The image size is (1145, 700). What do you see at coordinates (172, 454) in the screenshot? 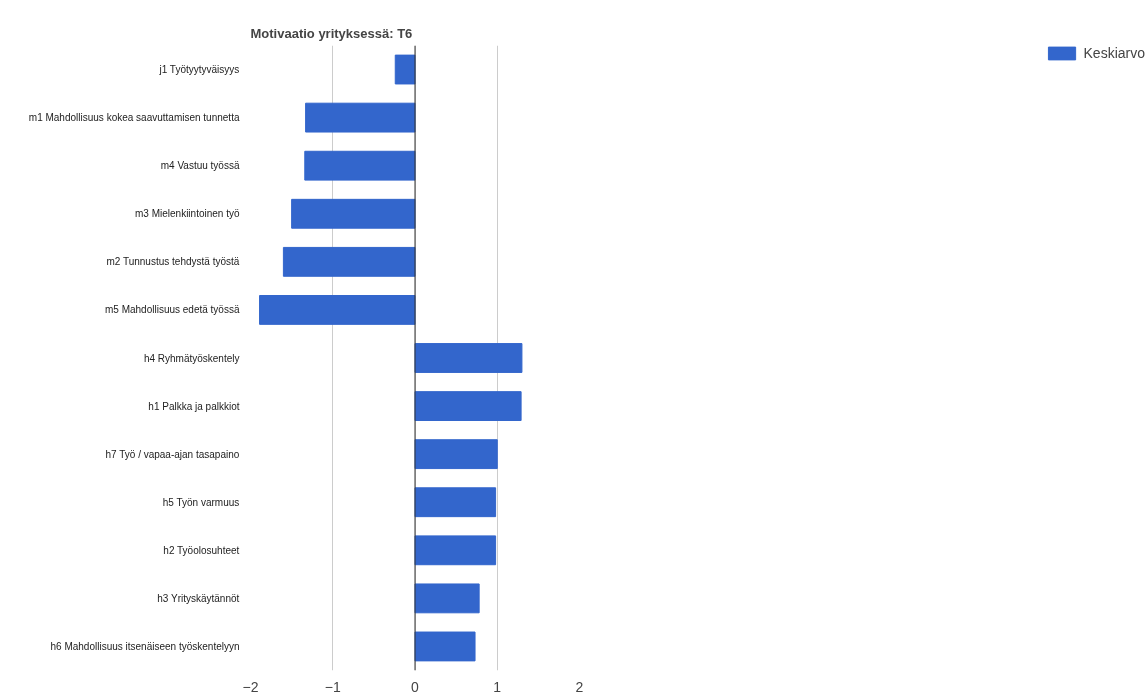
I see `y-tick-label: h7 Työ / vapaa-ajan tasapaino` at bounding box center [172, 454].